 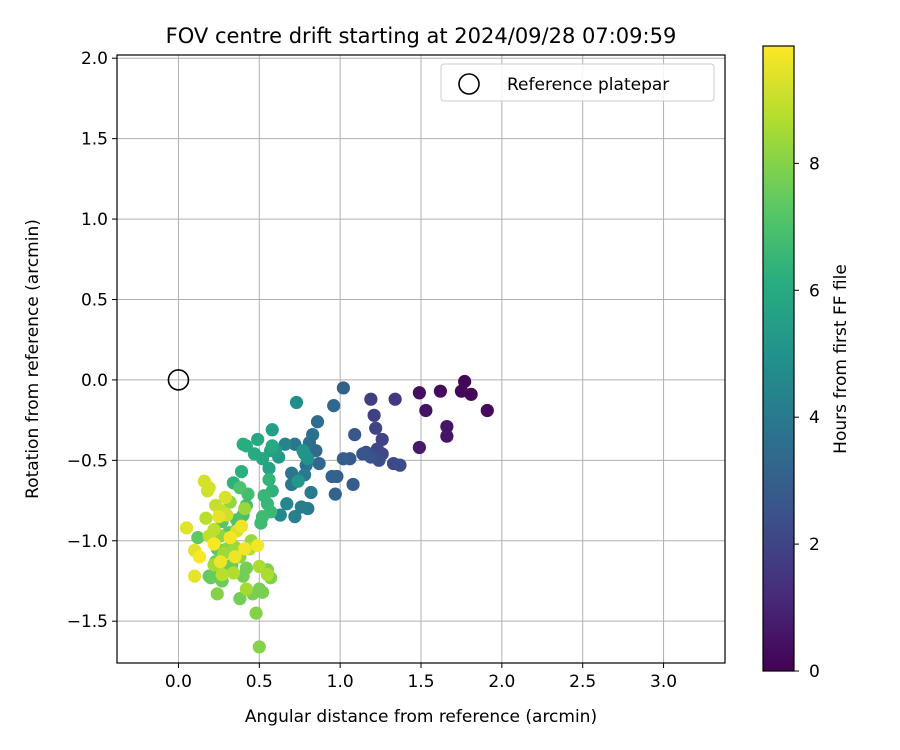 I want to click on colorbar-gradient, so click(x=778, y=358).